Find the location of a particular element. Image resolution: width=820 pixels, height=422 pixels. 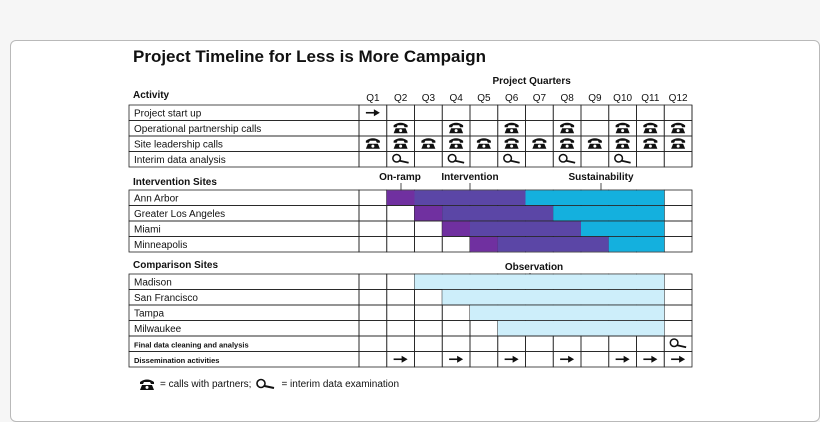

quarter-label: Q4 is located at coordinates (456, 98).